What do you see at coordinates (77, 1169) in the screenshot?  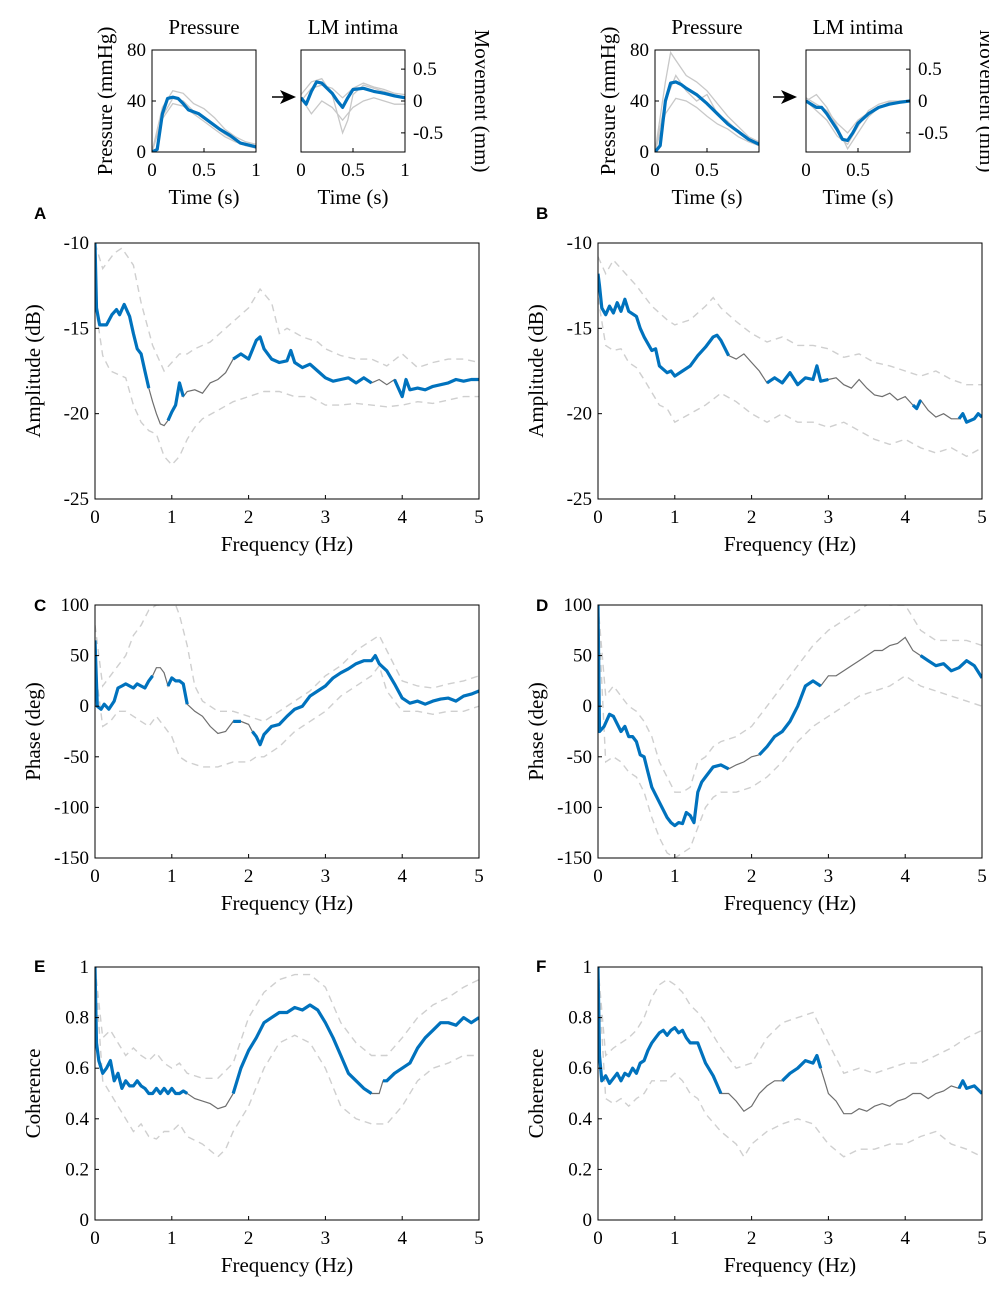 I see `y-tick-label: 0.2` at bounding box center [77, 1169].